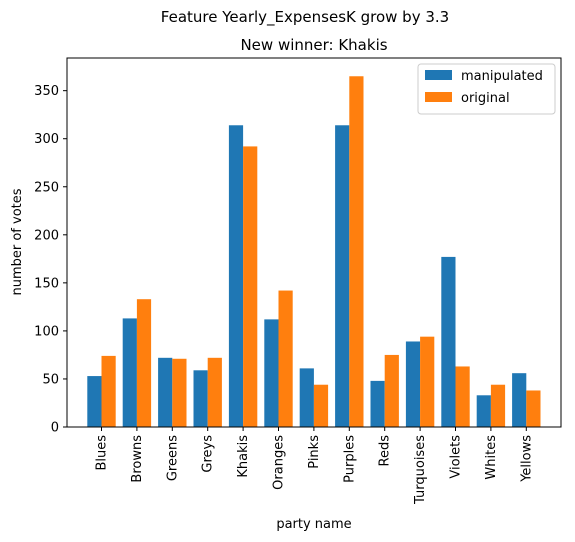 The height and width of the screenshot is (542, 575). What do you see at coordinates (250, 286) in the screenshot?
I see `bar-original-khakis` at bounding box center [250, 286].